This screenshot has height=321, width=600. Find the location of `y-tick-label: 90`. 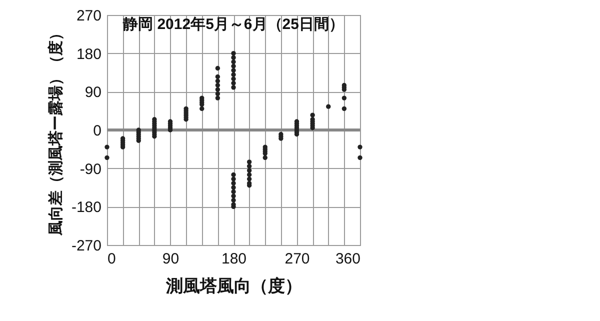

y-tick-label: 90 is located at coordinates (93, 93).